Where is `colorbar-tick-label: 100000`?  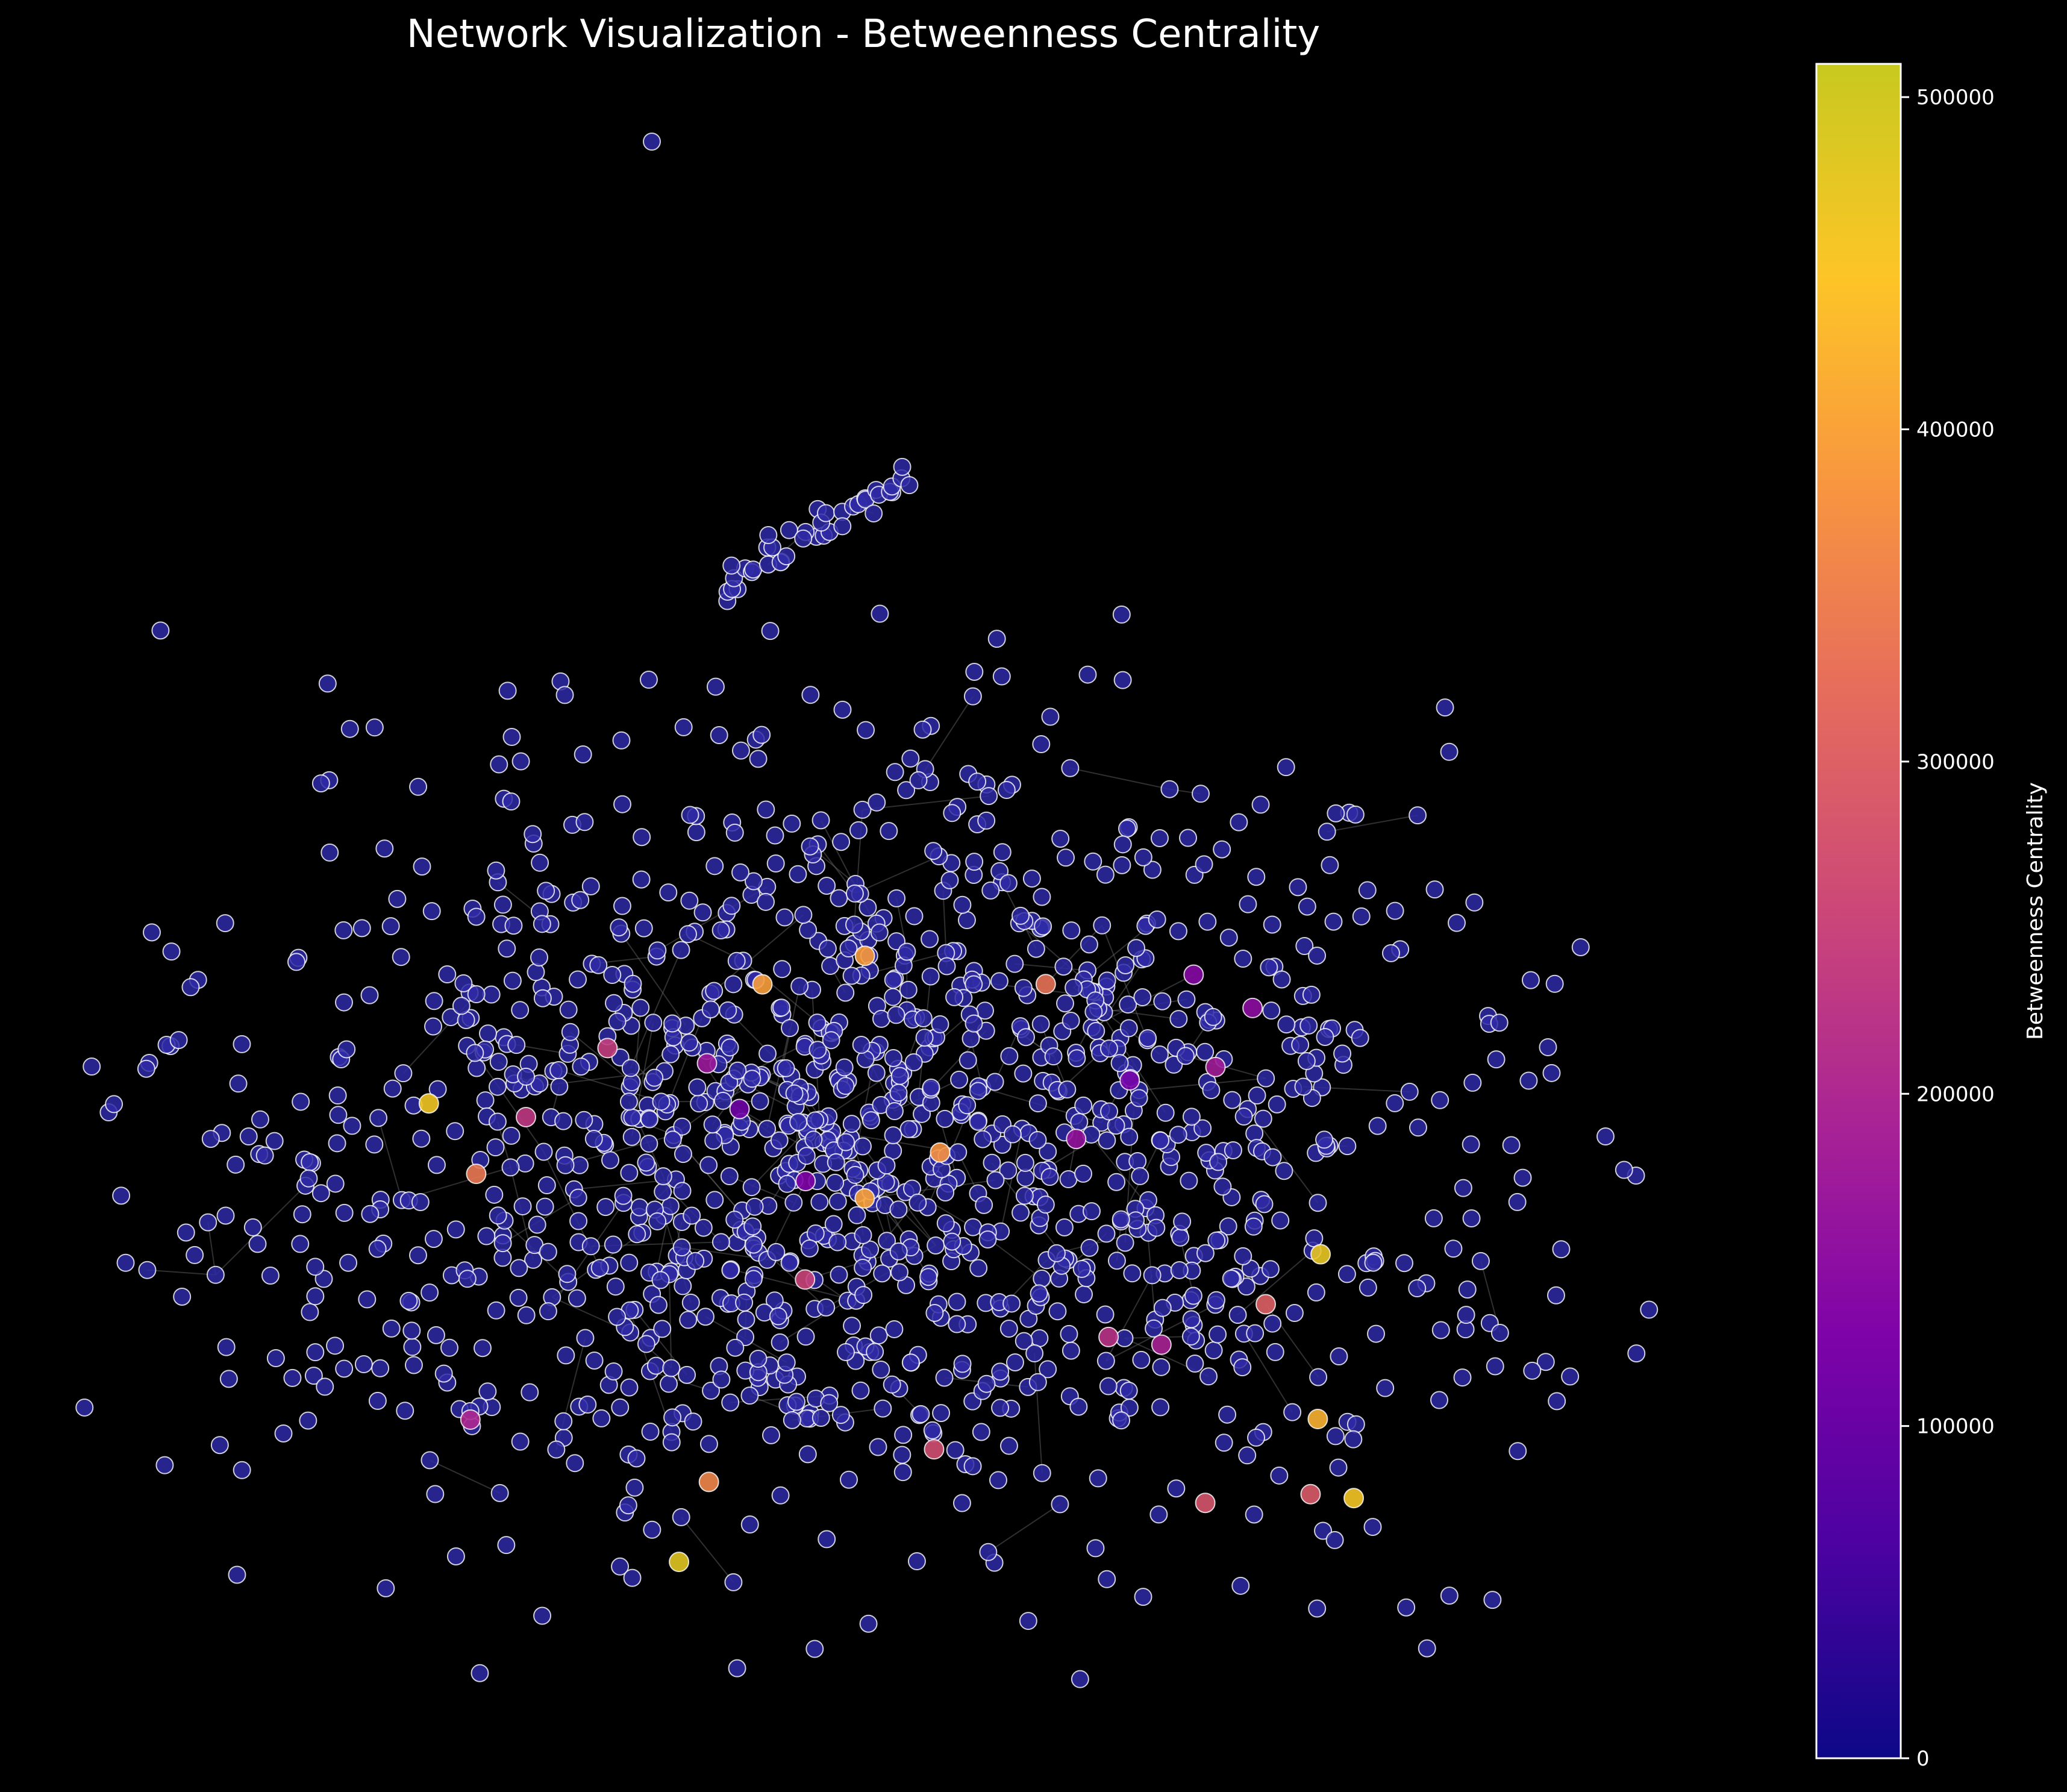
colorbar-tick-label: 100000 is located at coordinates (1955, 1427).